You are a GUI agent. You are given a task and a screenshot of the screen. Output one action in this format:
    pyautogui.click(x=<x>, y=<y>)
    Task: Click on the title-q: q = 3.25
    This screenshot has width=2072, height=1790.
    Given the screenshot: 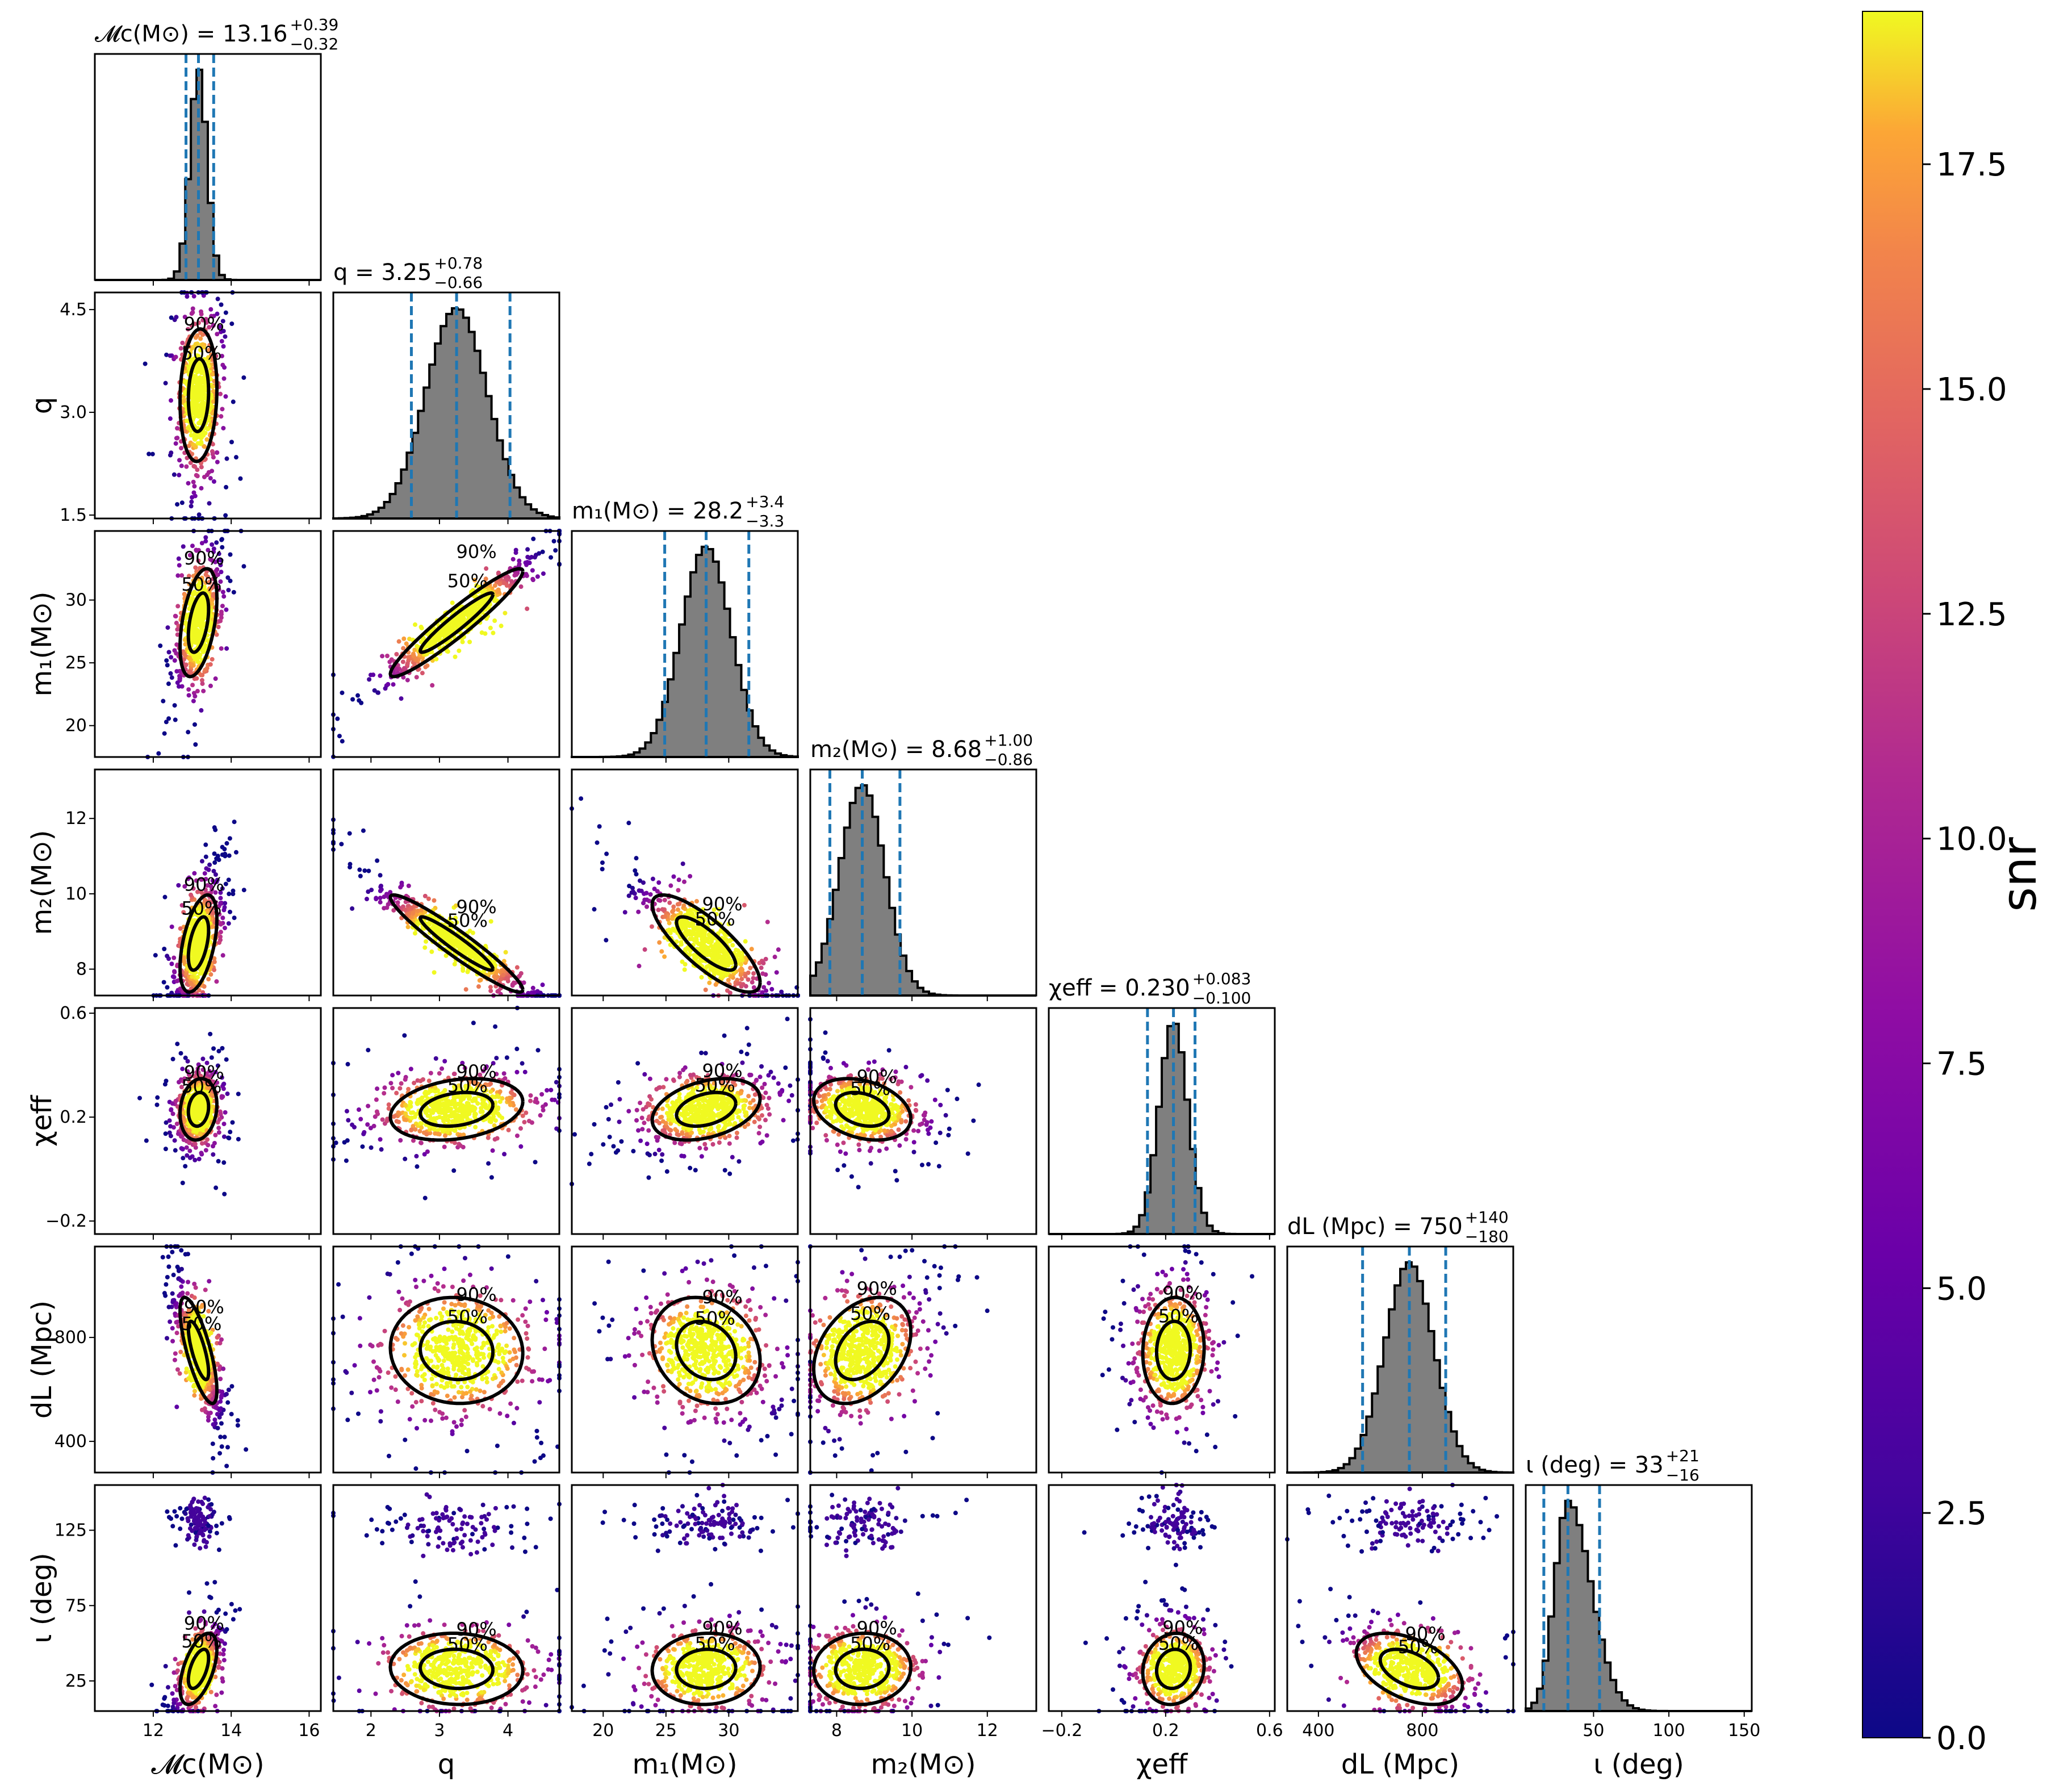 What is the action you would take?
    pyautogui.click(x=382, y=273)
    